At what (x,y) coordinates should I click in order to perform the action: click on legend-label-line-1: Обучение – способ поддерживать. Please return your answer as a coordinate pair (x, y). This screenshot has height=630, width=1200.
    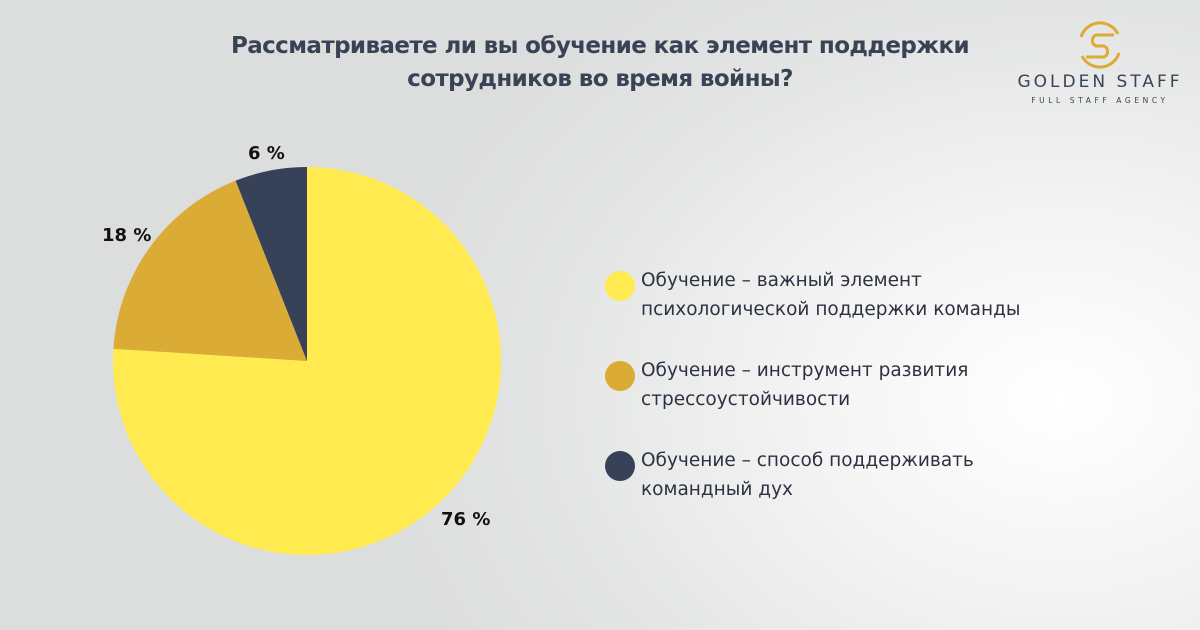
    Looking at the image, I should click on (807, 460).